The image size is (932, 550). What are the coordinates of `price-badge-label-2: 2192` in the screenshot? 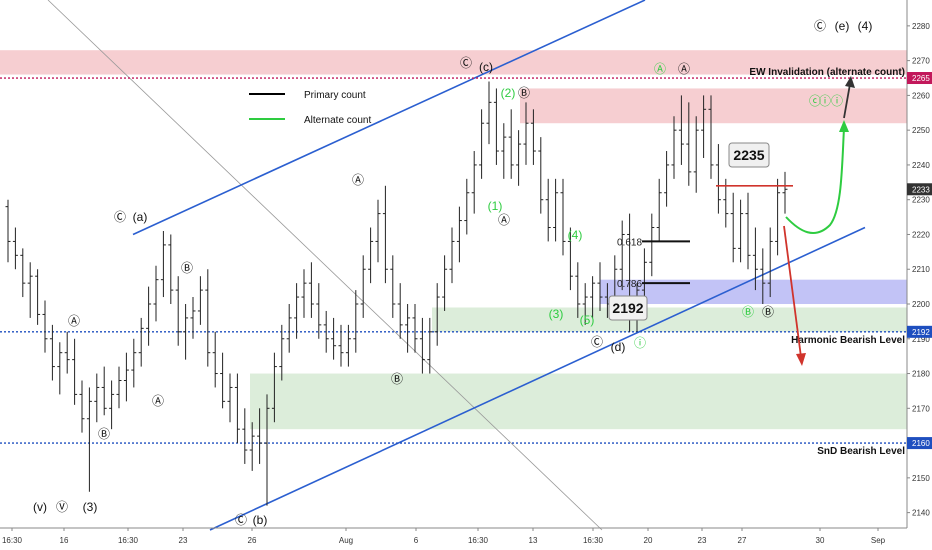 It's located at (921, 332).